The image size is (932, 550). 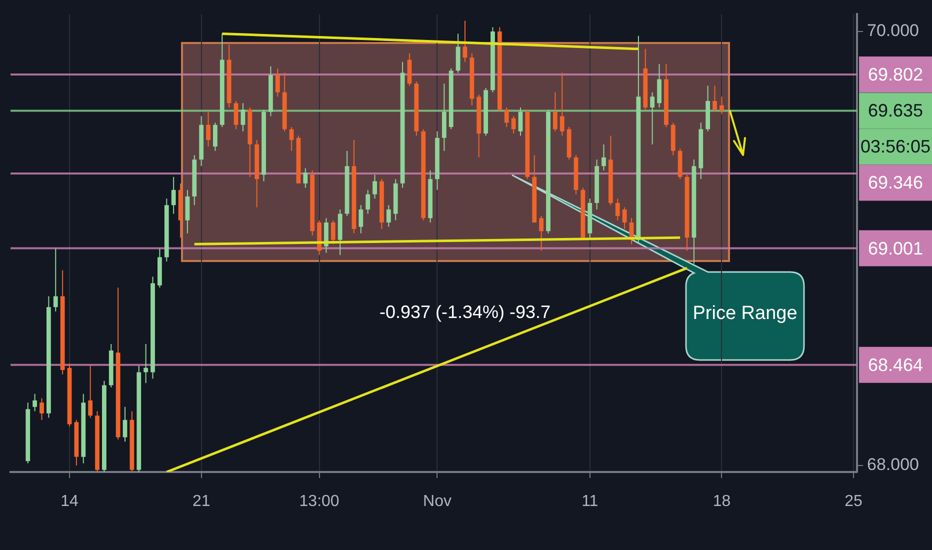 I want to click on text: 03:56:05, so click(x=895, y=146).